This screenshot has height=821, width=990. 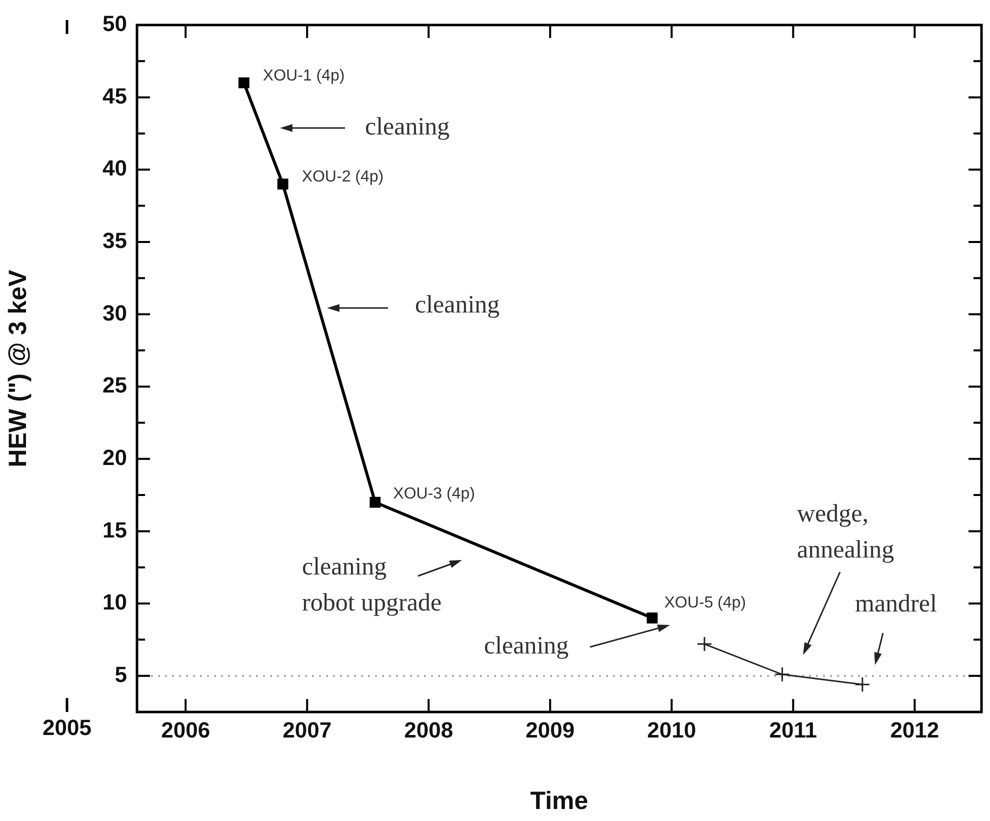 I want to click on y-axis-title: HEW (") @ 3 keV, so click(x=18, y=368).